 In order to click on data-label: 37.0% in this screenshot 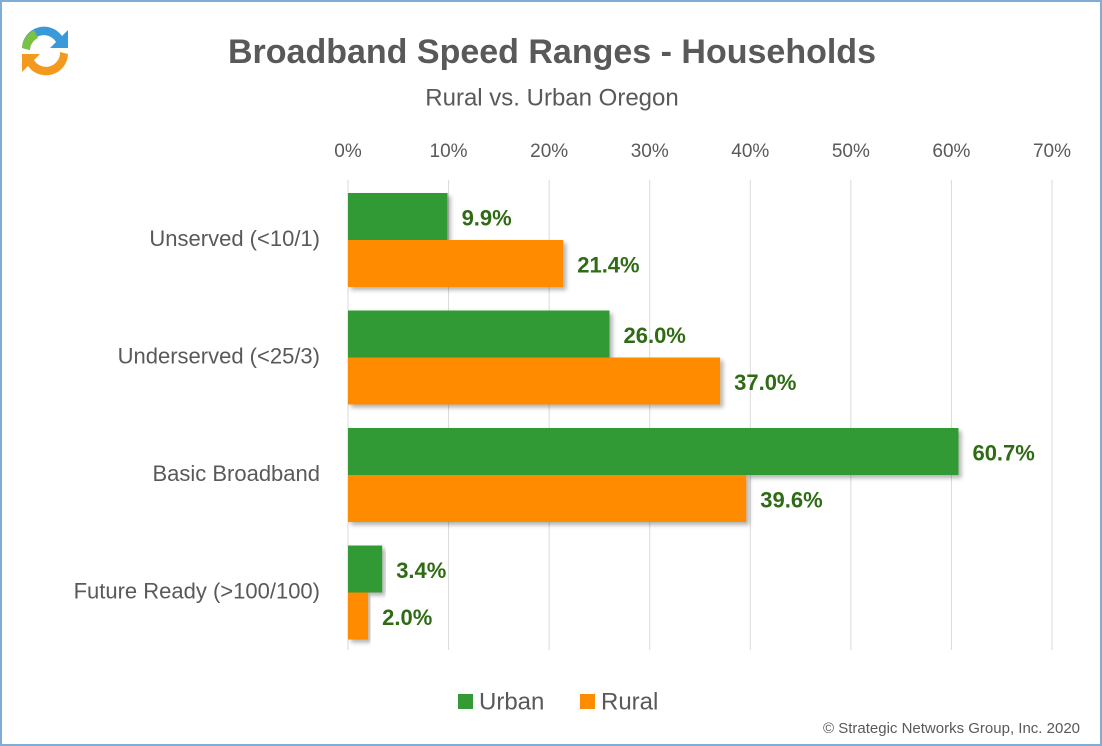, I will do `click(765, 382)`.